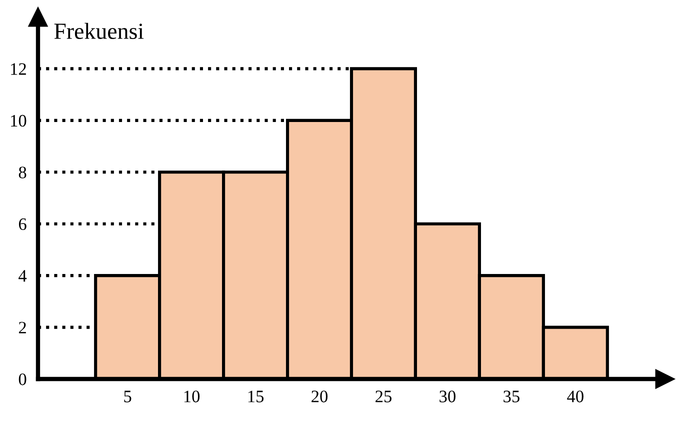 This screenshot has height=427, width=687. Describe the element at coordinates (18, 69) in the screenshot. I see `y-tick-label: 12` at that location.